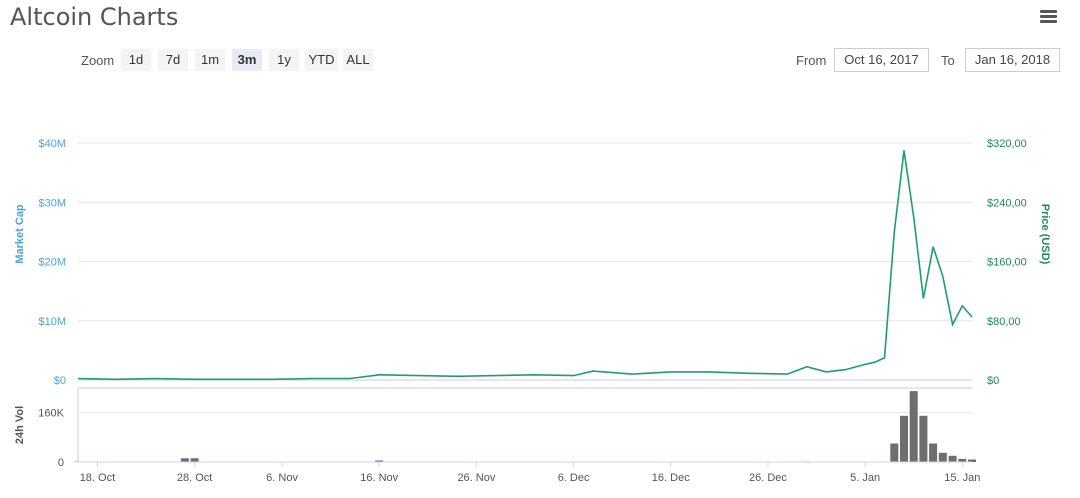 Image resolution: width=1080 pixels, height=498 pixels. I want to click on hamburger-menu-icon, so click(1048, 17).